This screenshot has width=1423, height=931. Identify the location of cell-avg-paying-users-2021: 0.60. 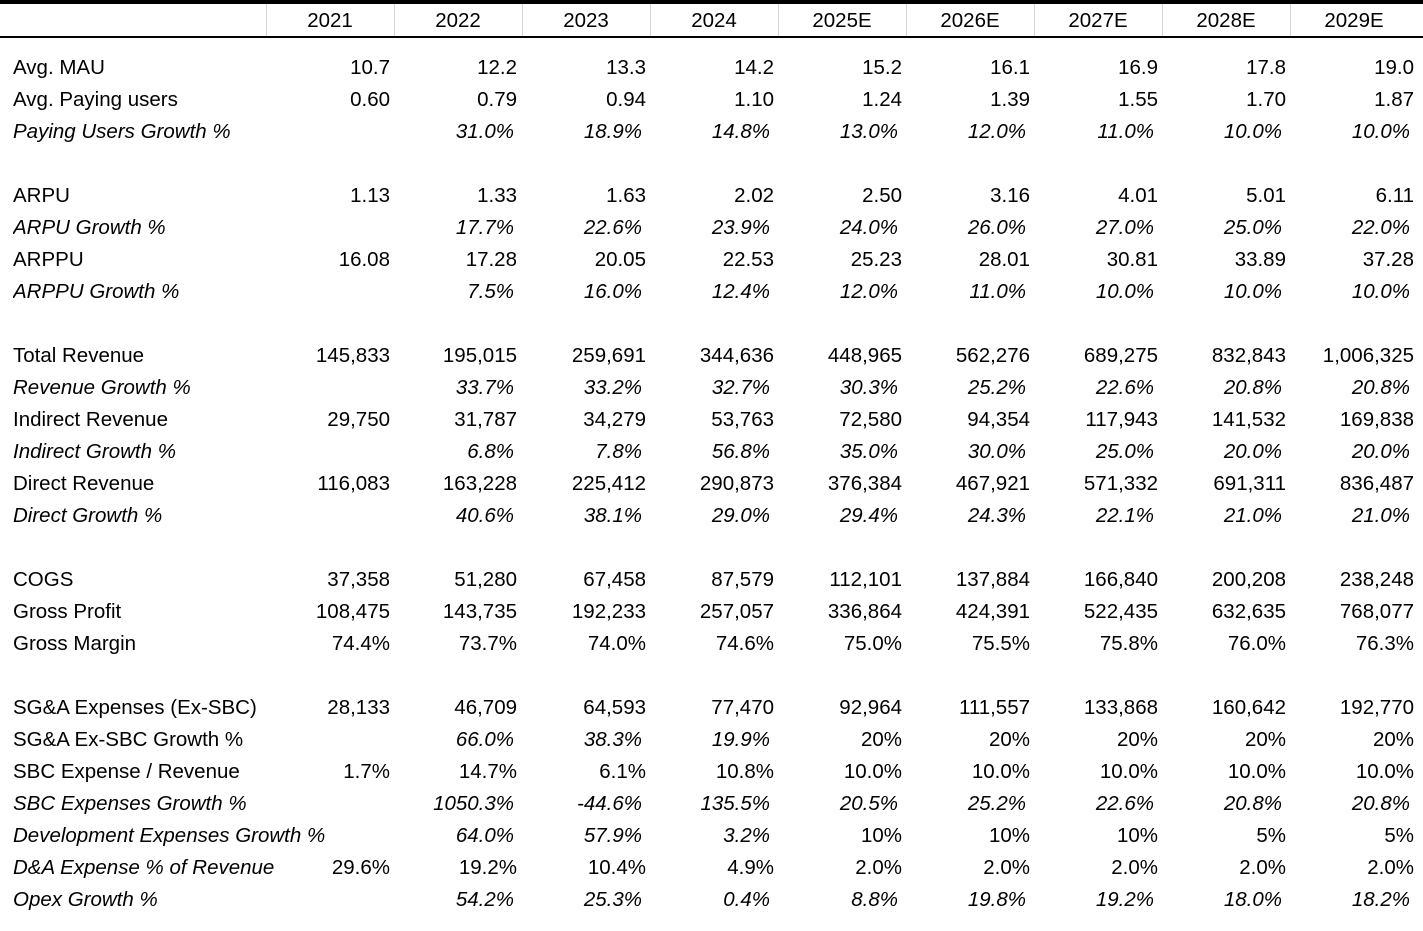
(370, 99).